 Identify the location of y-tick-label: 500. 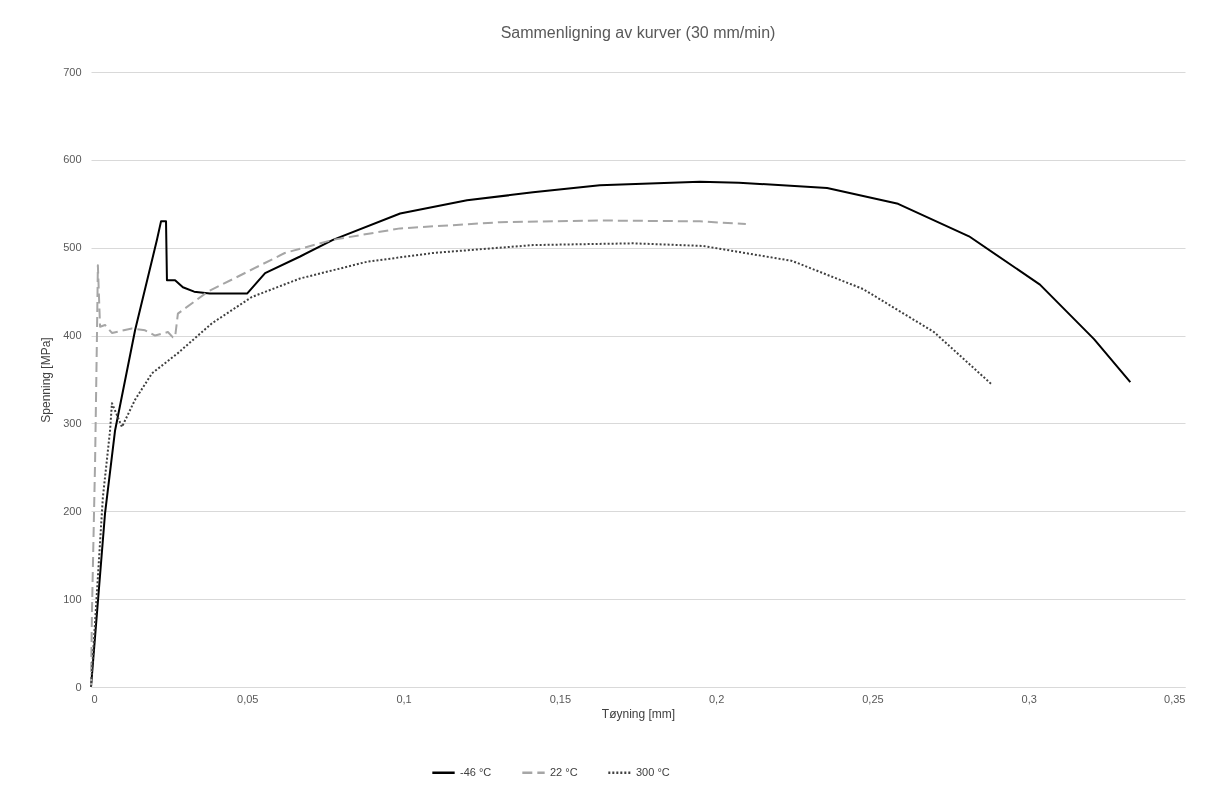
(72, 247).